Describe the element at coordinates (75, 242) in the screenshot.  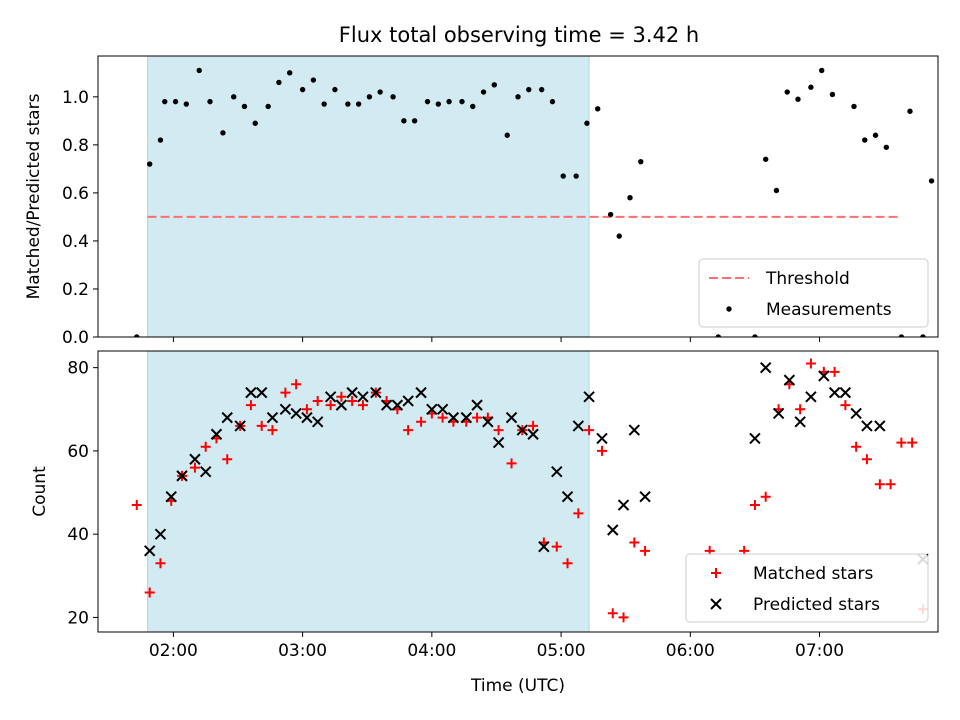
I see `y-tick-label: 0.4` at that location.